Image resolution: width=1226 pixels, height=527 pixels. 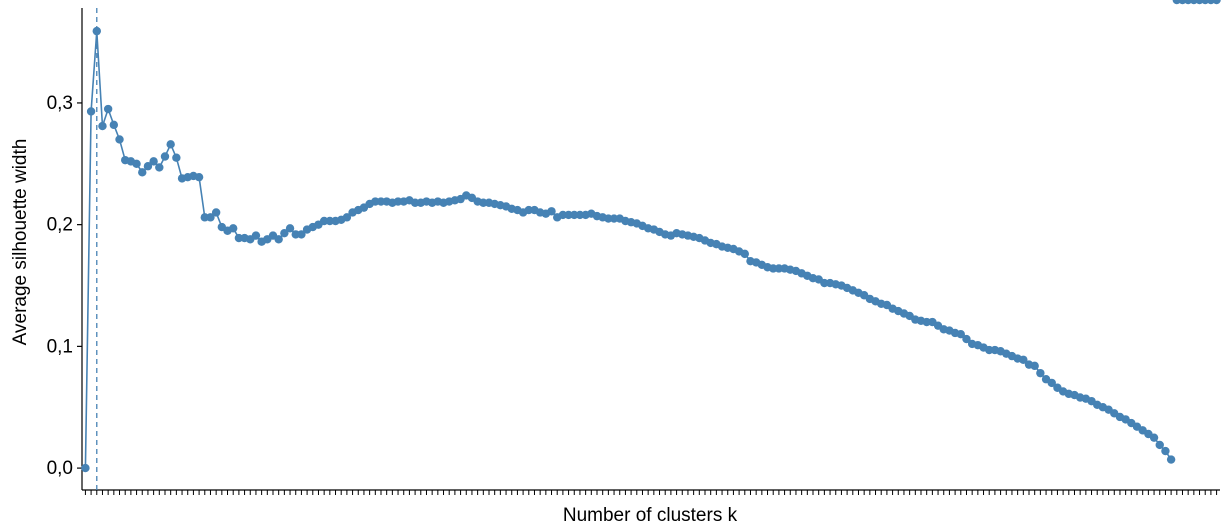 I want to click on y-axis: 0,0 0,1 0,2 0,3, so click(x=65, y=249).